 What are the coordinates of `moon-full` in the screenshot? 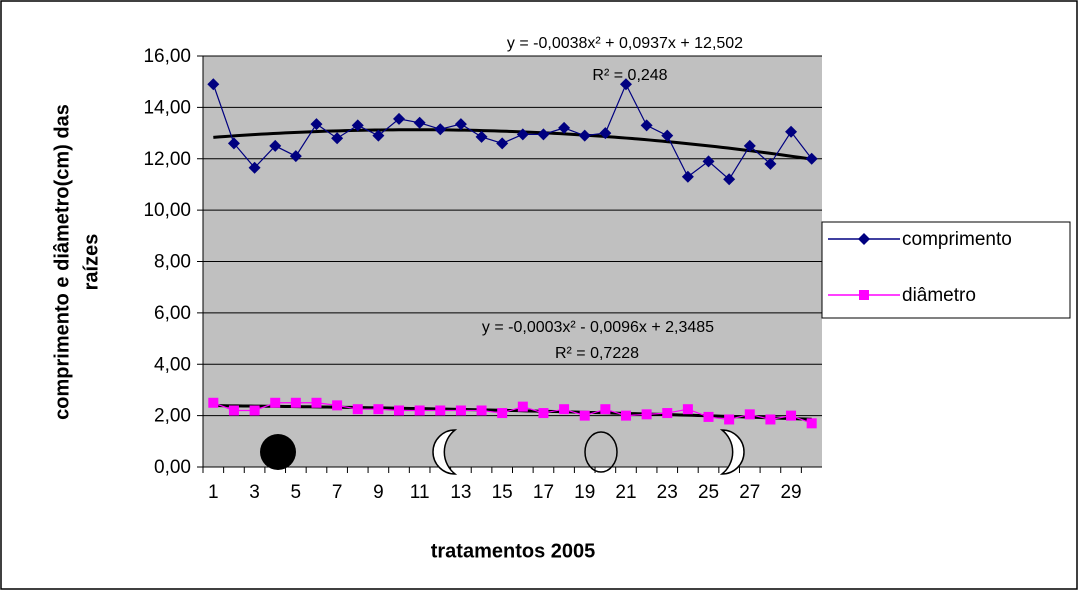 It's located at (601, 452).